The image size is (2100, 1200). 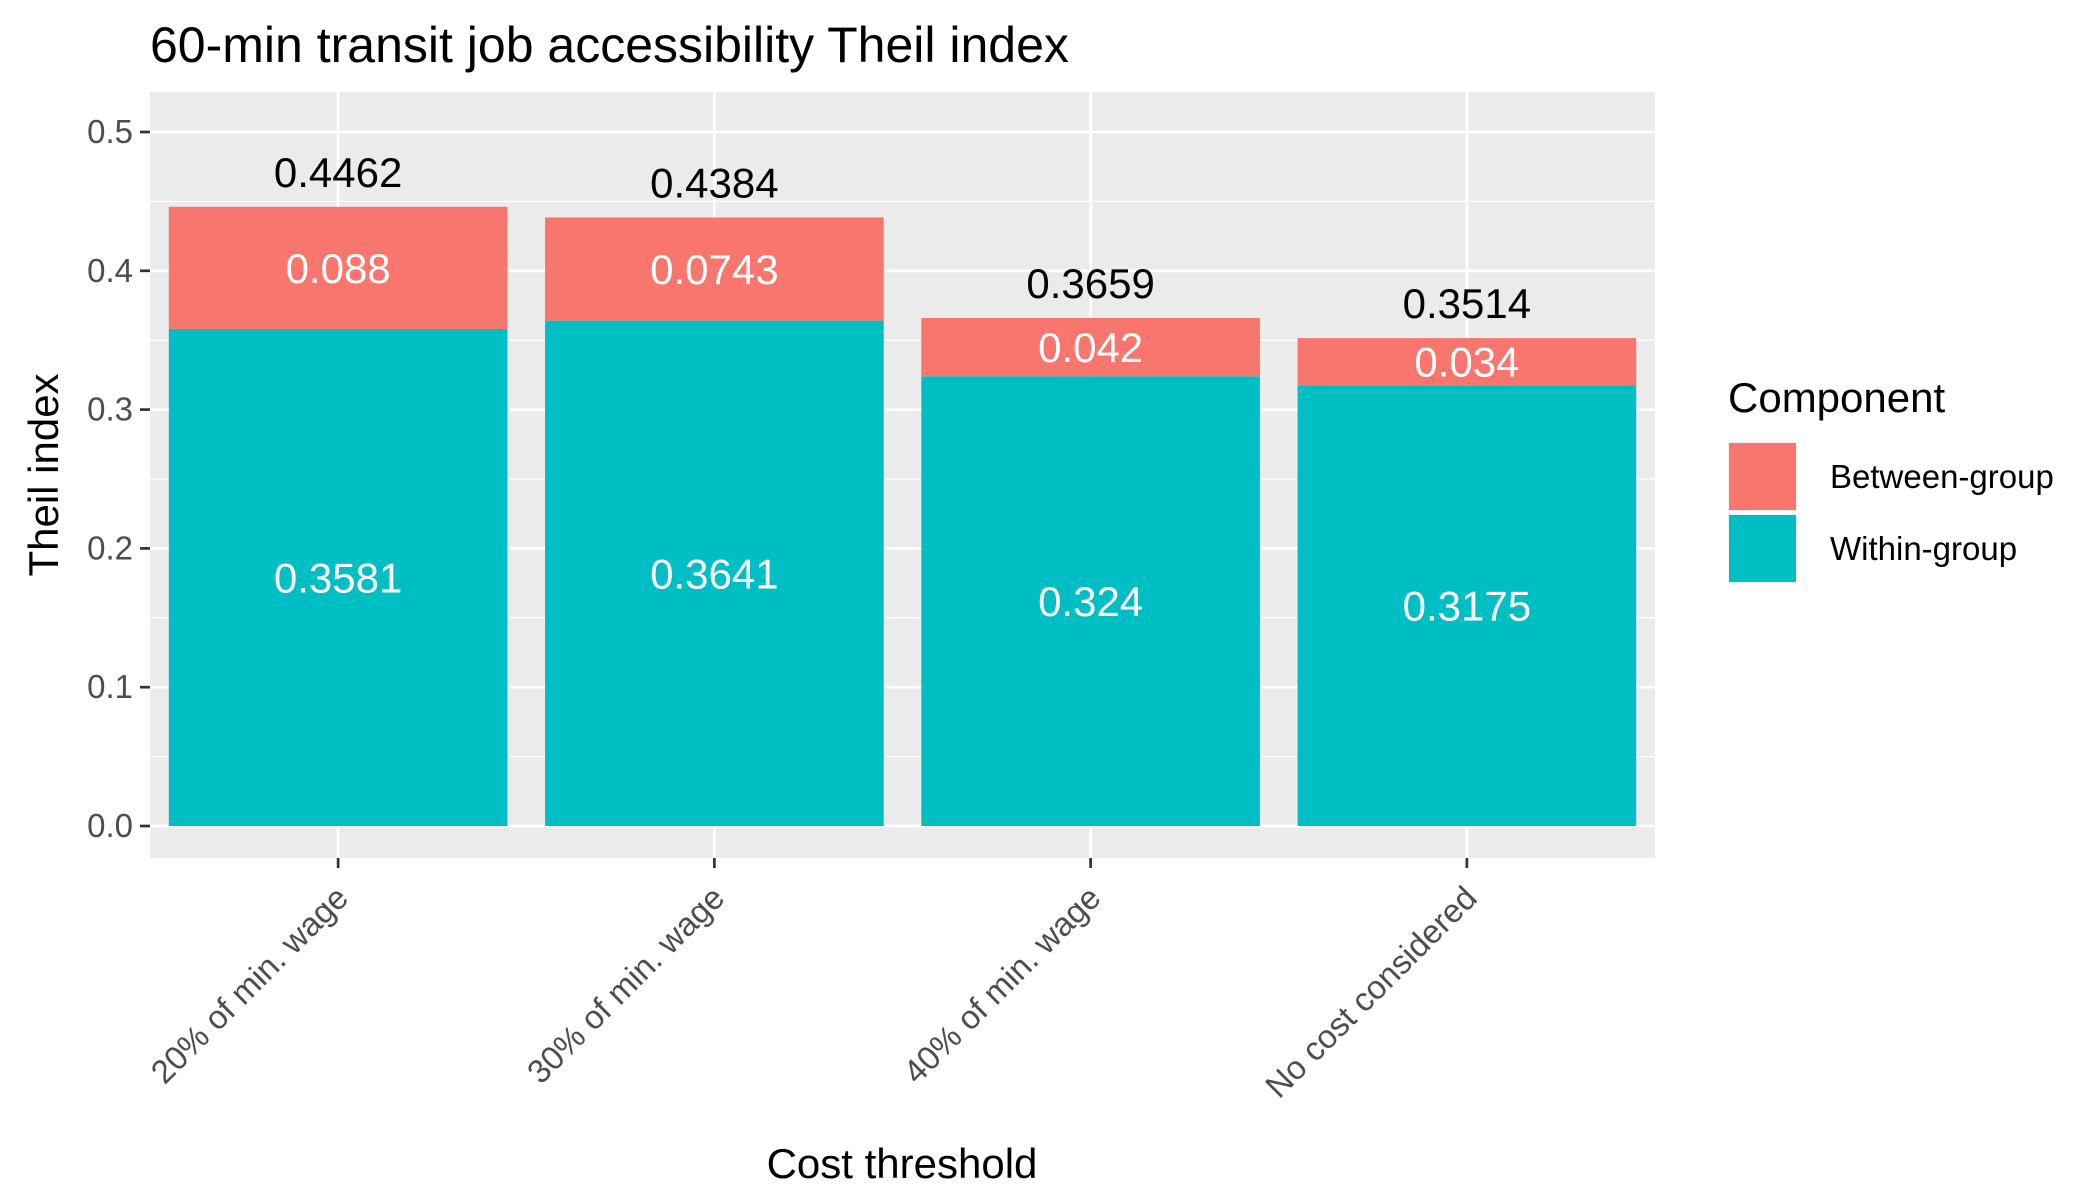 I want to click on data-label-total: 0.3514, so click(x=1467, y=303).